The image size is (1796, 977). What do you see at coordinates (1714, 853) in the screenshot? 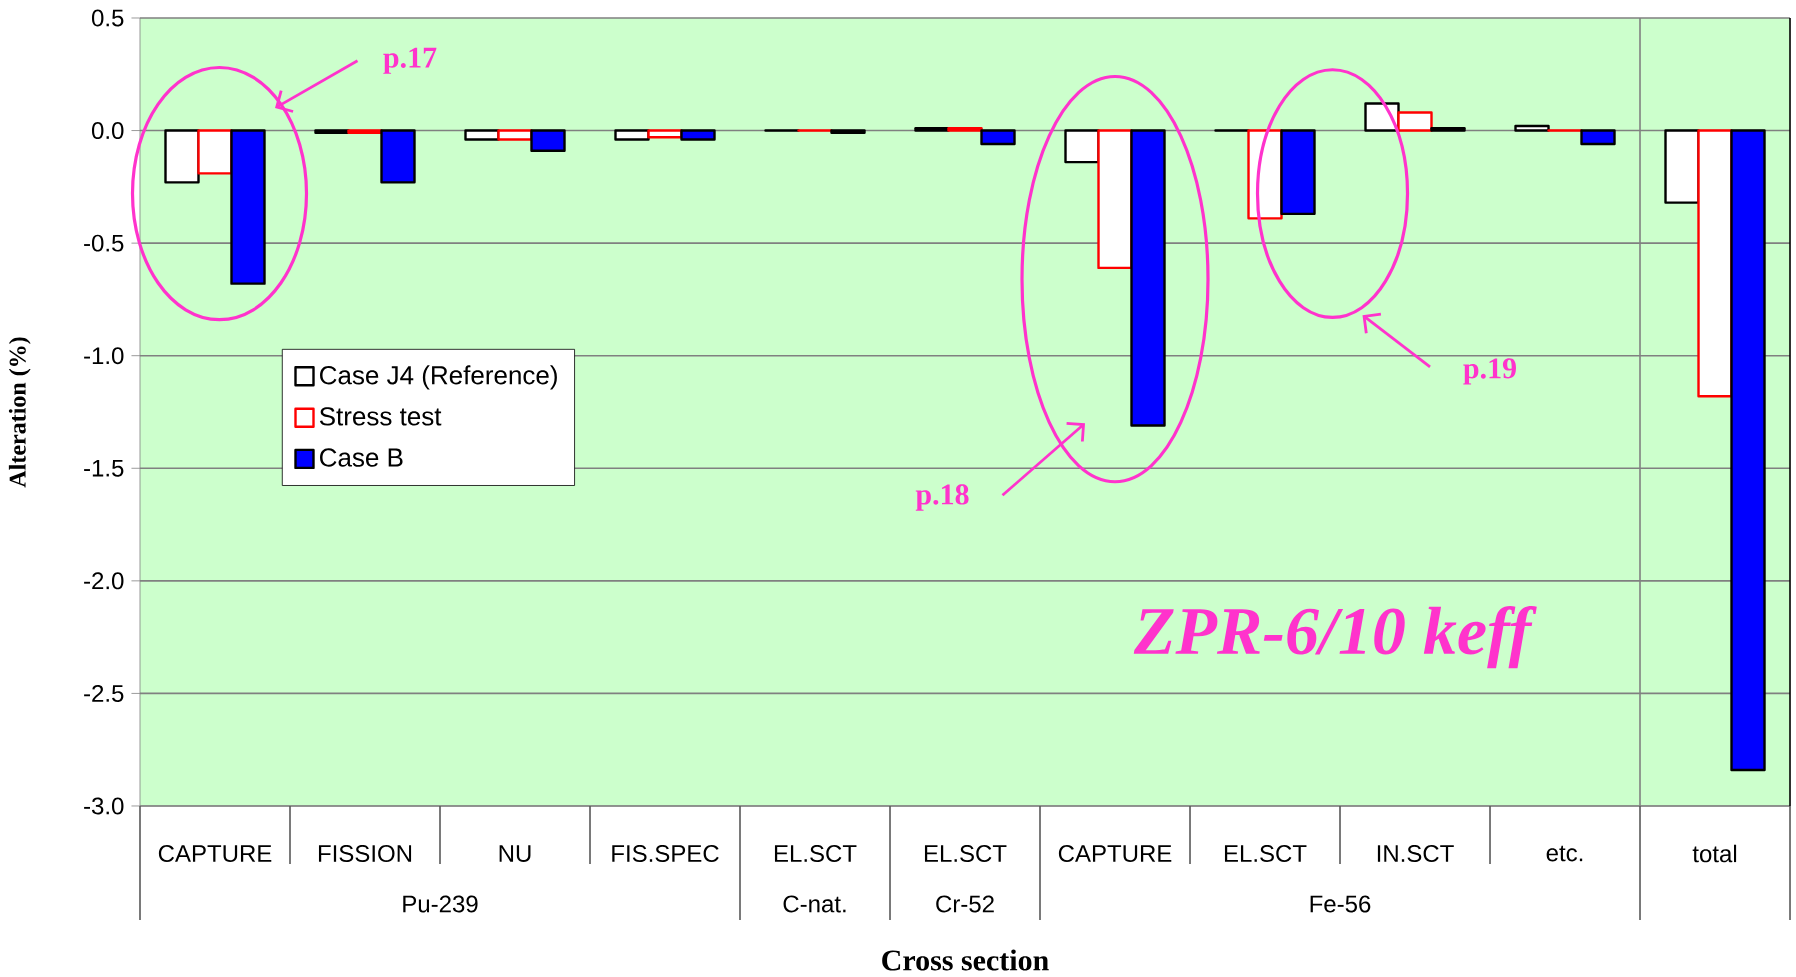
I see `x-tick-label: total` at bounding box center [1714, 853].